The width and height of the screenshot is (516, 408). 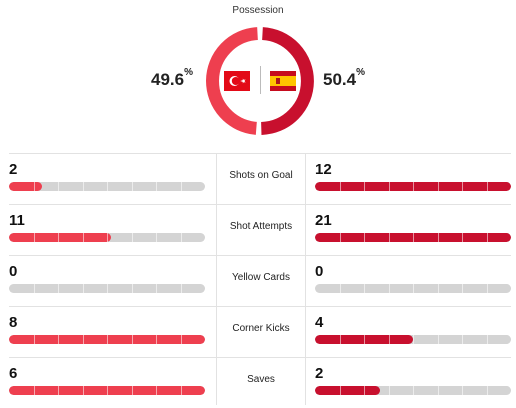 I want to click on possession-arc-home, so click(x=232, y=81).